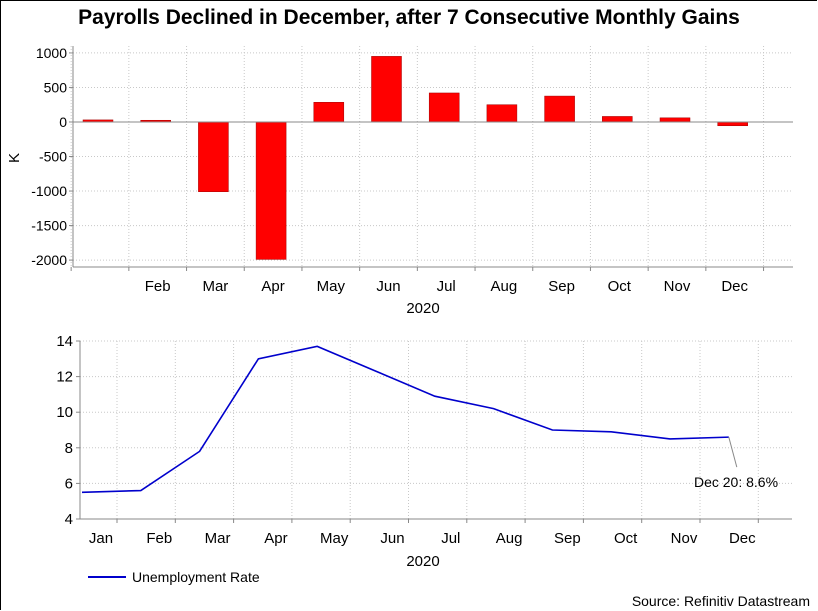 This screenshot has height=611, width=818. What do you see at coordinates (215, 286) in the screenshot?
I see `bar-xtick-label: Mar` at bounding box center [215, 286].